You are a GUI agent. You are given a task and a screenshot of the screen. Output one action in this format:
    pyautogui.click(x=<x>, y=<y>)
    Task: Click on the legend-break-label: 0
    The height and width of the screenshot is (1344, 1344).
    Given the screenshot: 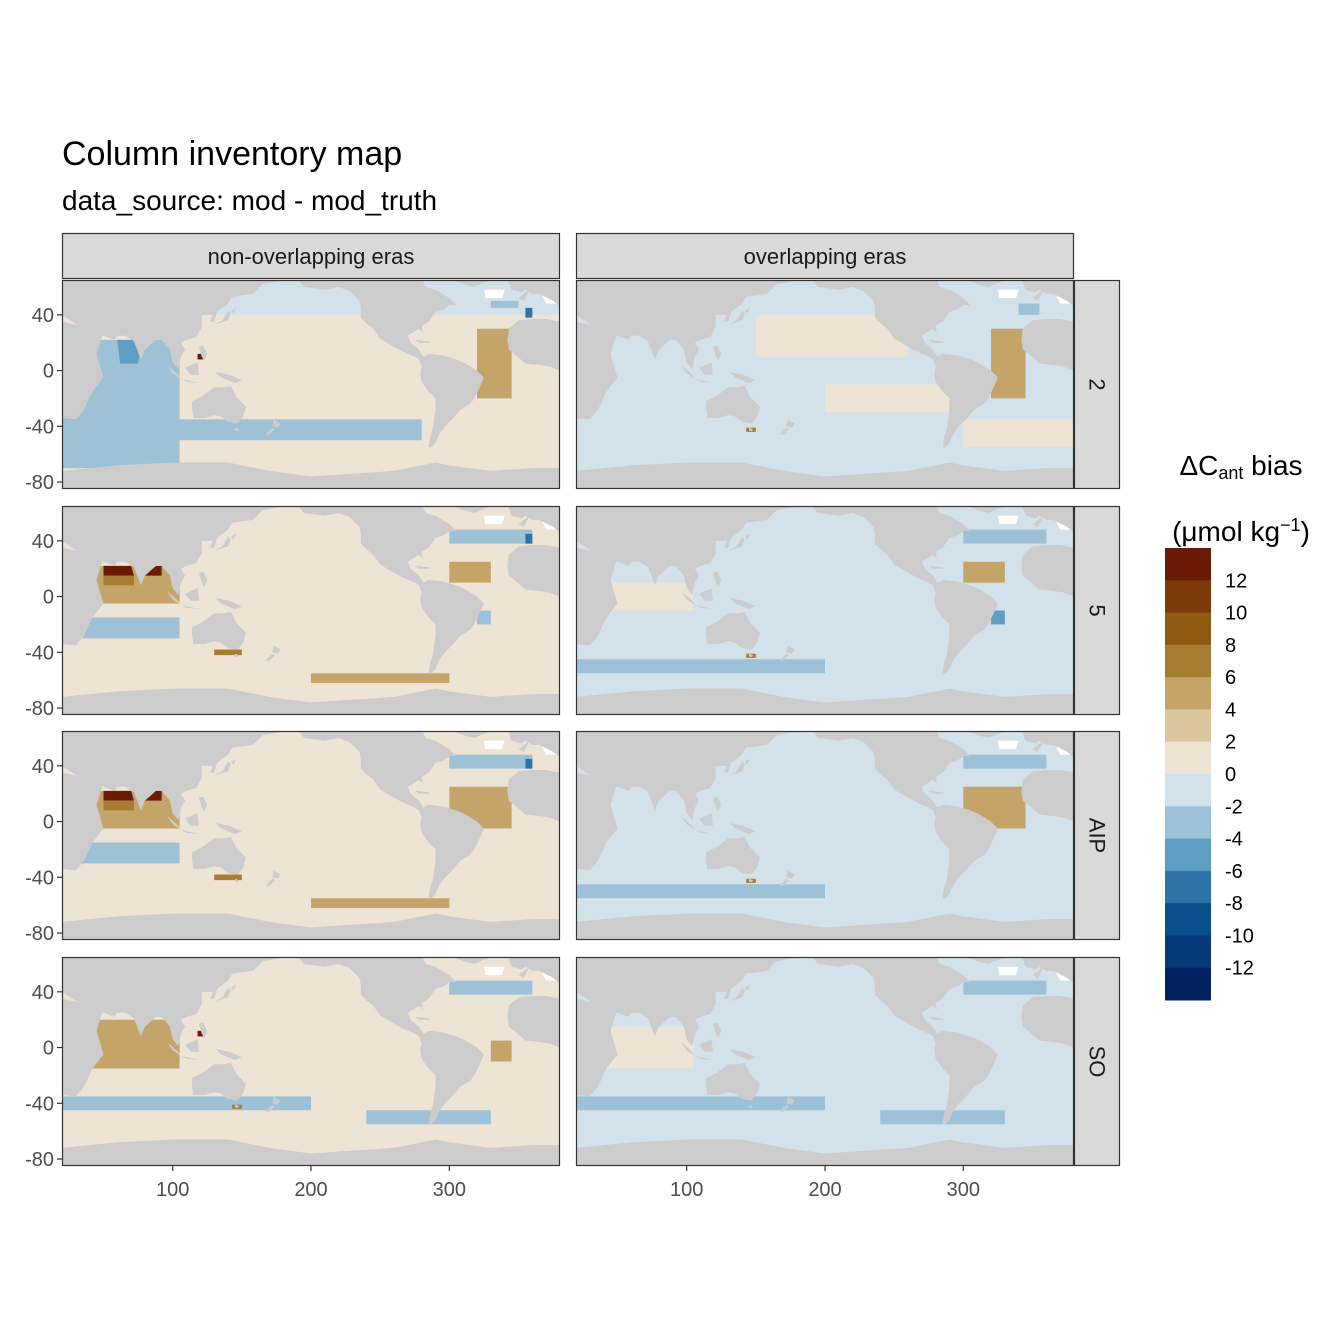 What is the action you would take?
    pyautogui.click(x=1230, y=775)
    